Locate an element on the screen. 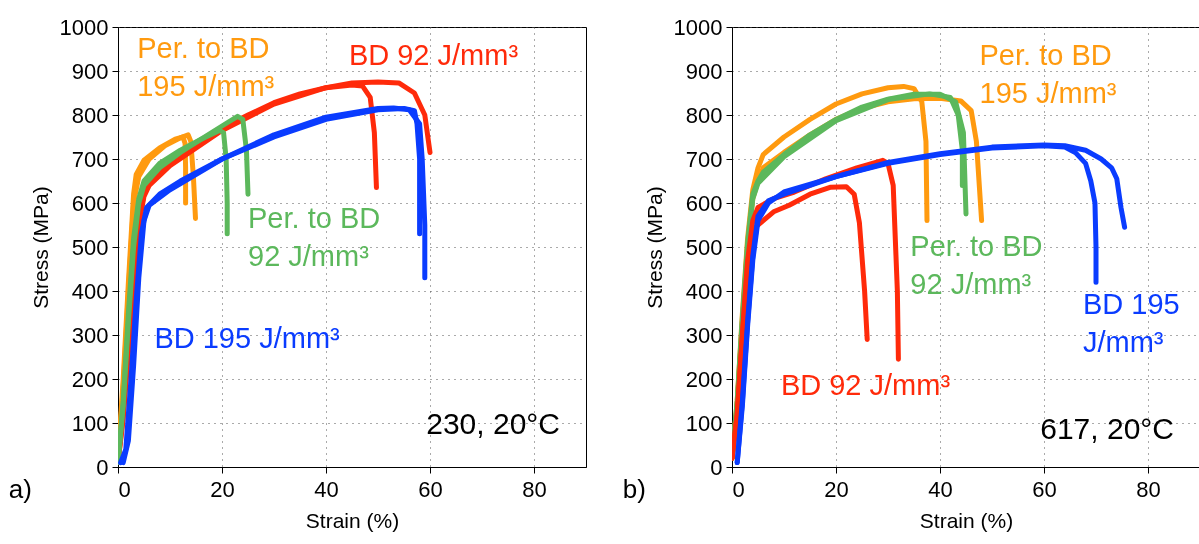 The width and height of the screenshot is (1199, 544). annotation: 230, 20°C is located at coordinates (493, 424).